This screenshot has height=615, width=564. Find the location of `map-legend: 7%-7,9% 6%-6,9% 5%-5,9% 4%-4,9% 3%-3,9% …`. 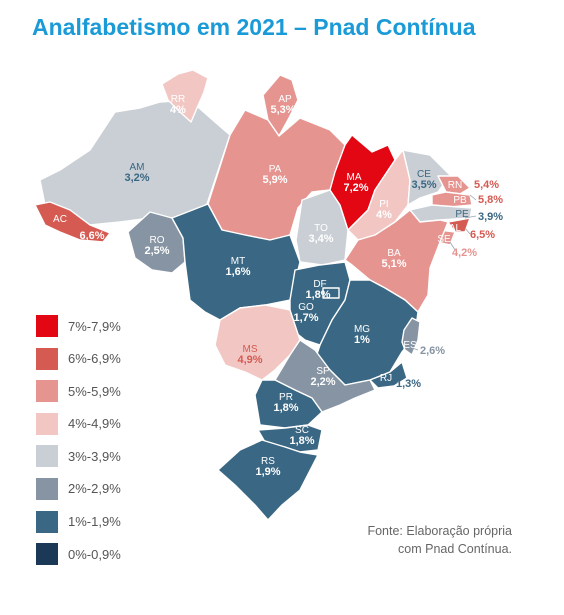

map-legend: 7%-7,9% 6%-6,9% 5%-5,9% 4%-4,9% 3%-3,9% … is located at coordinates (78, 443).